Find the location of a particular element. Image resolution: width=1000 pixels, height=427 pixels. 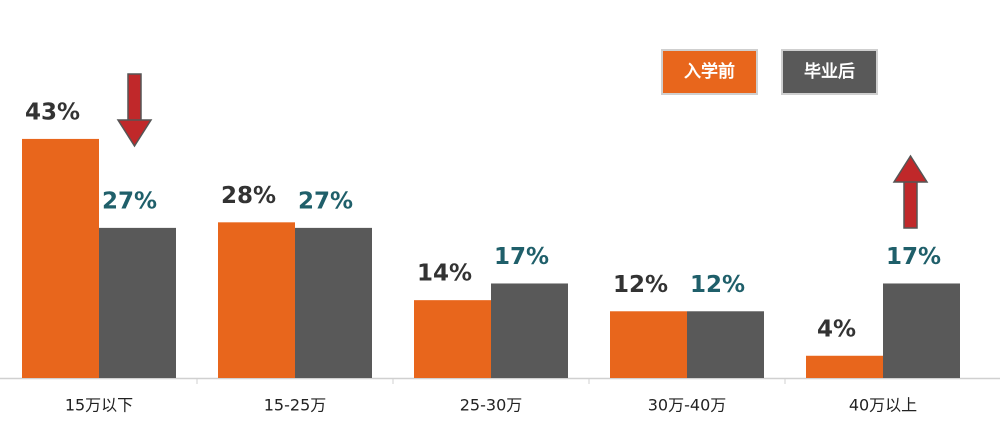

legend: 入学前 毕业后 is located at coordinates (769, 72).